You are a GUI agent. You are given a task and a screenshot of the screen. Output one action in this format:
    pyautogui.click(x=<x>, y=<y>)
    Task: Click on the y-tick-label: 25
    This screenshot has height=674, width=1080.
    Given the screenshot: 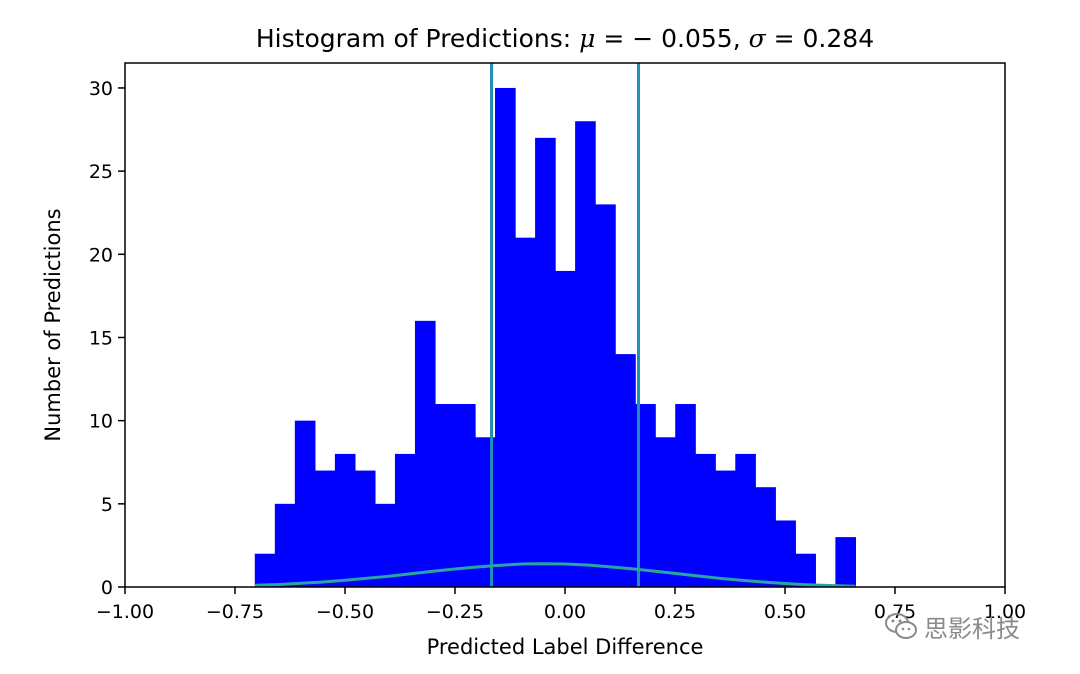 What is the action you would take?
    pyautogui.click(x=101, y=172)
    